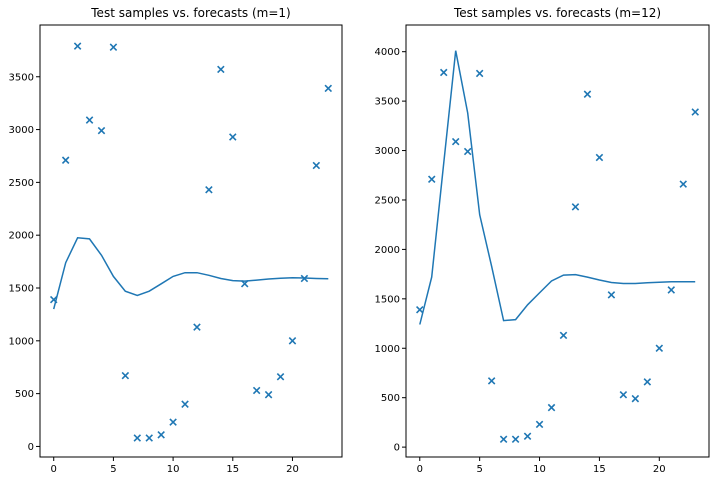 This screenshot has height=482, width=719. Describe the element at coordinates (557, 13) in the screenshot. I see `chart-title: Test samples vs. forecasts (m=12)` at that location.